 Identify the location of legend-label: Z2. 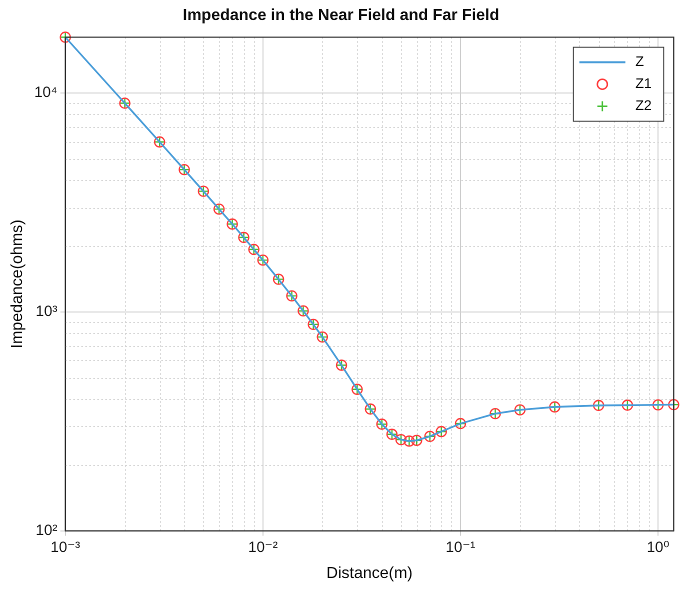
(643, 105).